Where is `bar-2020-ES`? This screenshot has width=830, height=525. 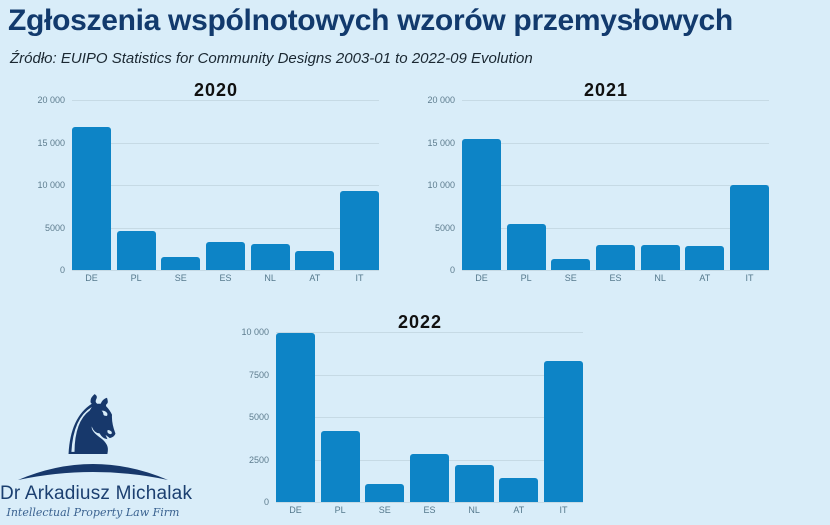
bar-2020-ES is located at coordinates (225, 255).